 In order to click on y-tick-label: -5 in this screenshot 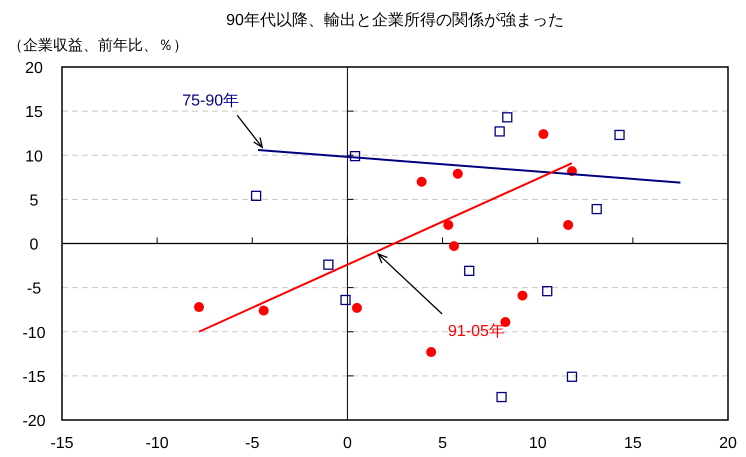, I will do `click(34, 289)`.